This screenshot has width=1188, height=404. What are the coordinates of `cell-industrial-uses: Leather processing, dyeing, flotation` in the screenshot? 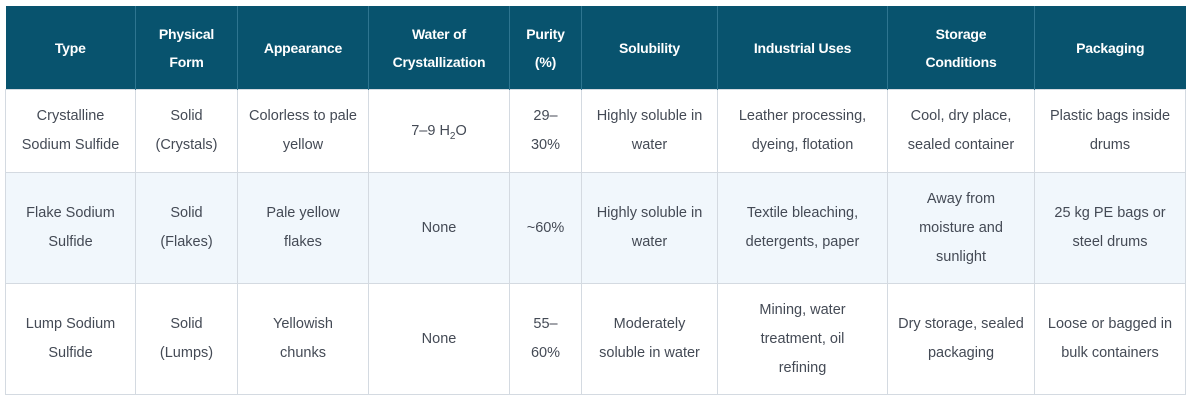 It's located at (802, 131).